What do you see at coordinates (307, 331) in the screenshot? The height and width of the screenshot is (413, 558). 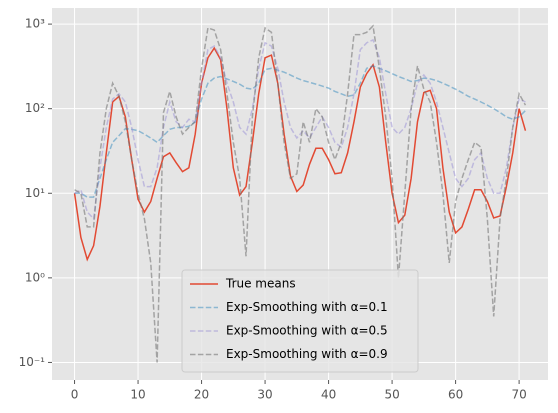 I see `legend-label: Exp-Smoothing with α=0.5` at bounding box center [307, 331].